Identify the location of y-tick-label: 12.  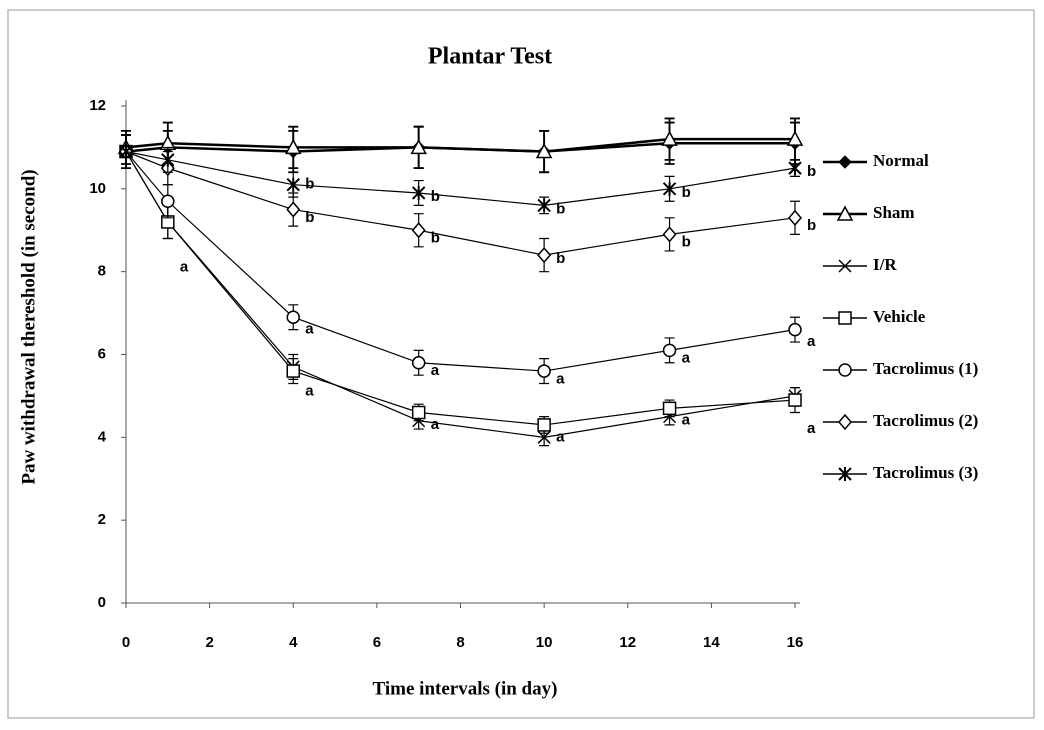
(97, 105).